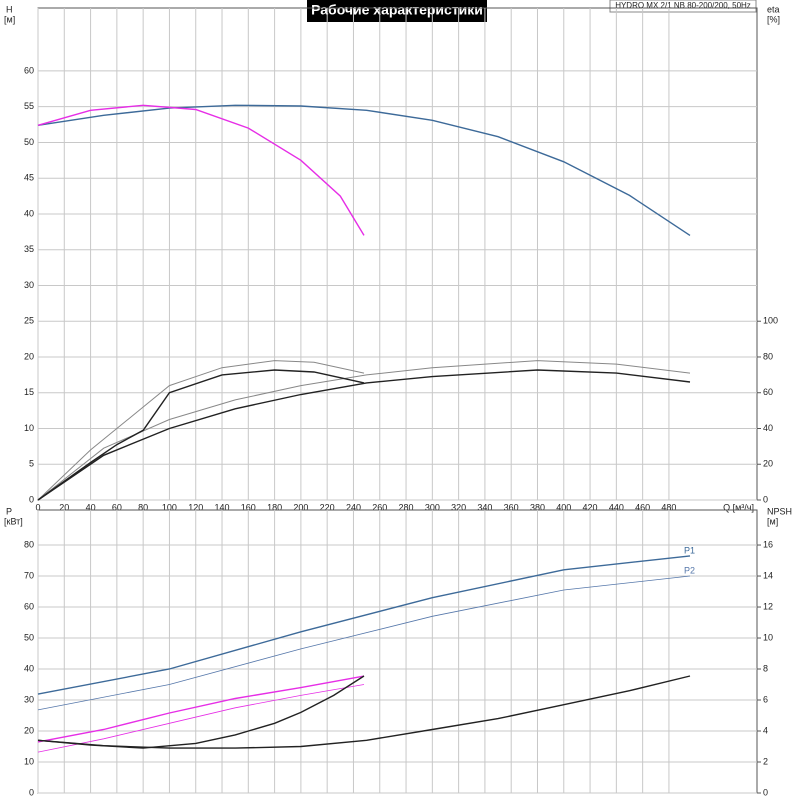  I want to click on y-tick-label: 80, so click(29, 544).